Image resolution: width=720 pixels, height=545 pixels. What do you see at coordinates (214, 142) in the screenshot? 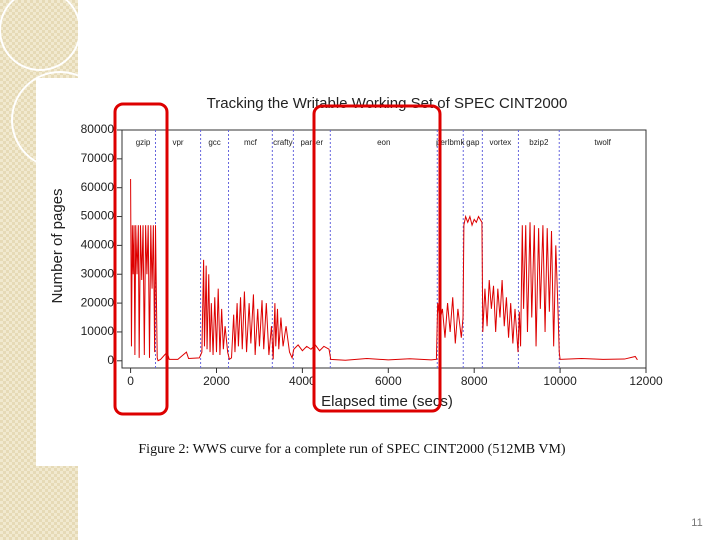
I see `phase-label: gcc` at bounding box center [214, 142].